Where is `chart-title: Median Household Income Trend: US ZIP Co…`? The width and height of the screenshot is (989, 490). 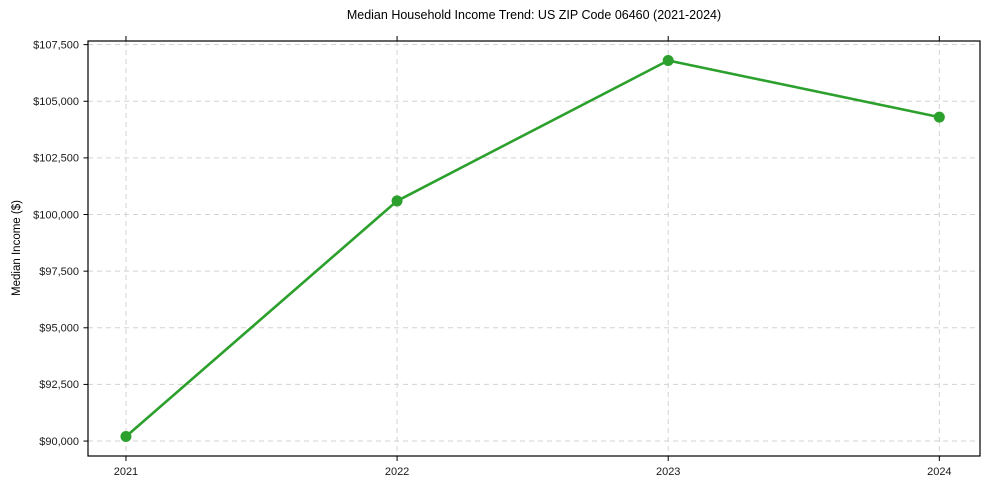
chart-title: Median Household Income Trend: US ZIP Co… is located at coordinates (534, 15).